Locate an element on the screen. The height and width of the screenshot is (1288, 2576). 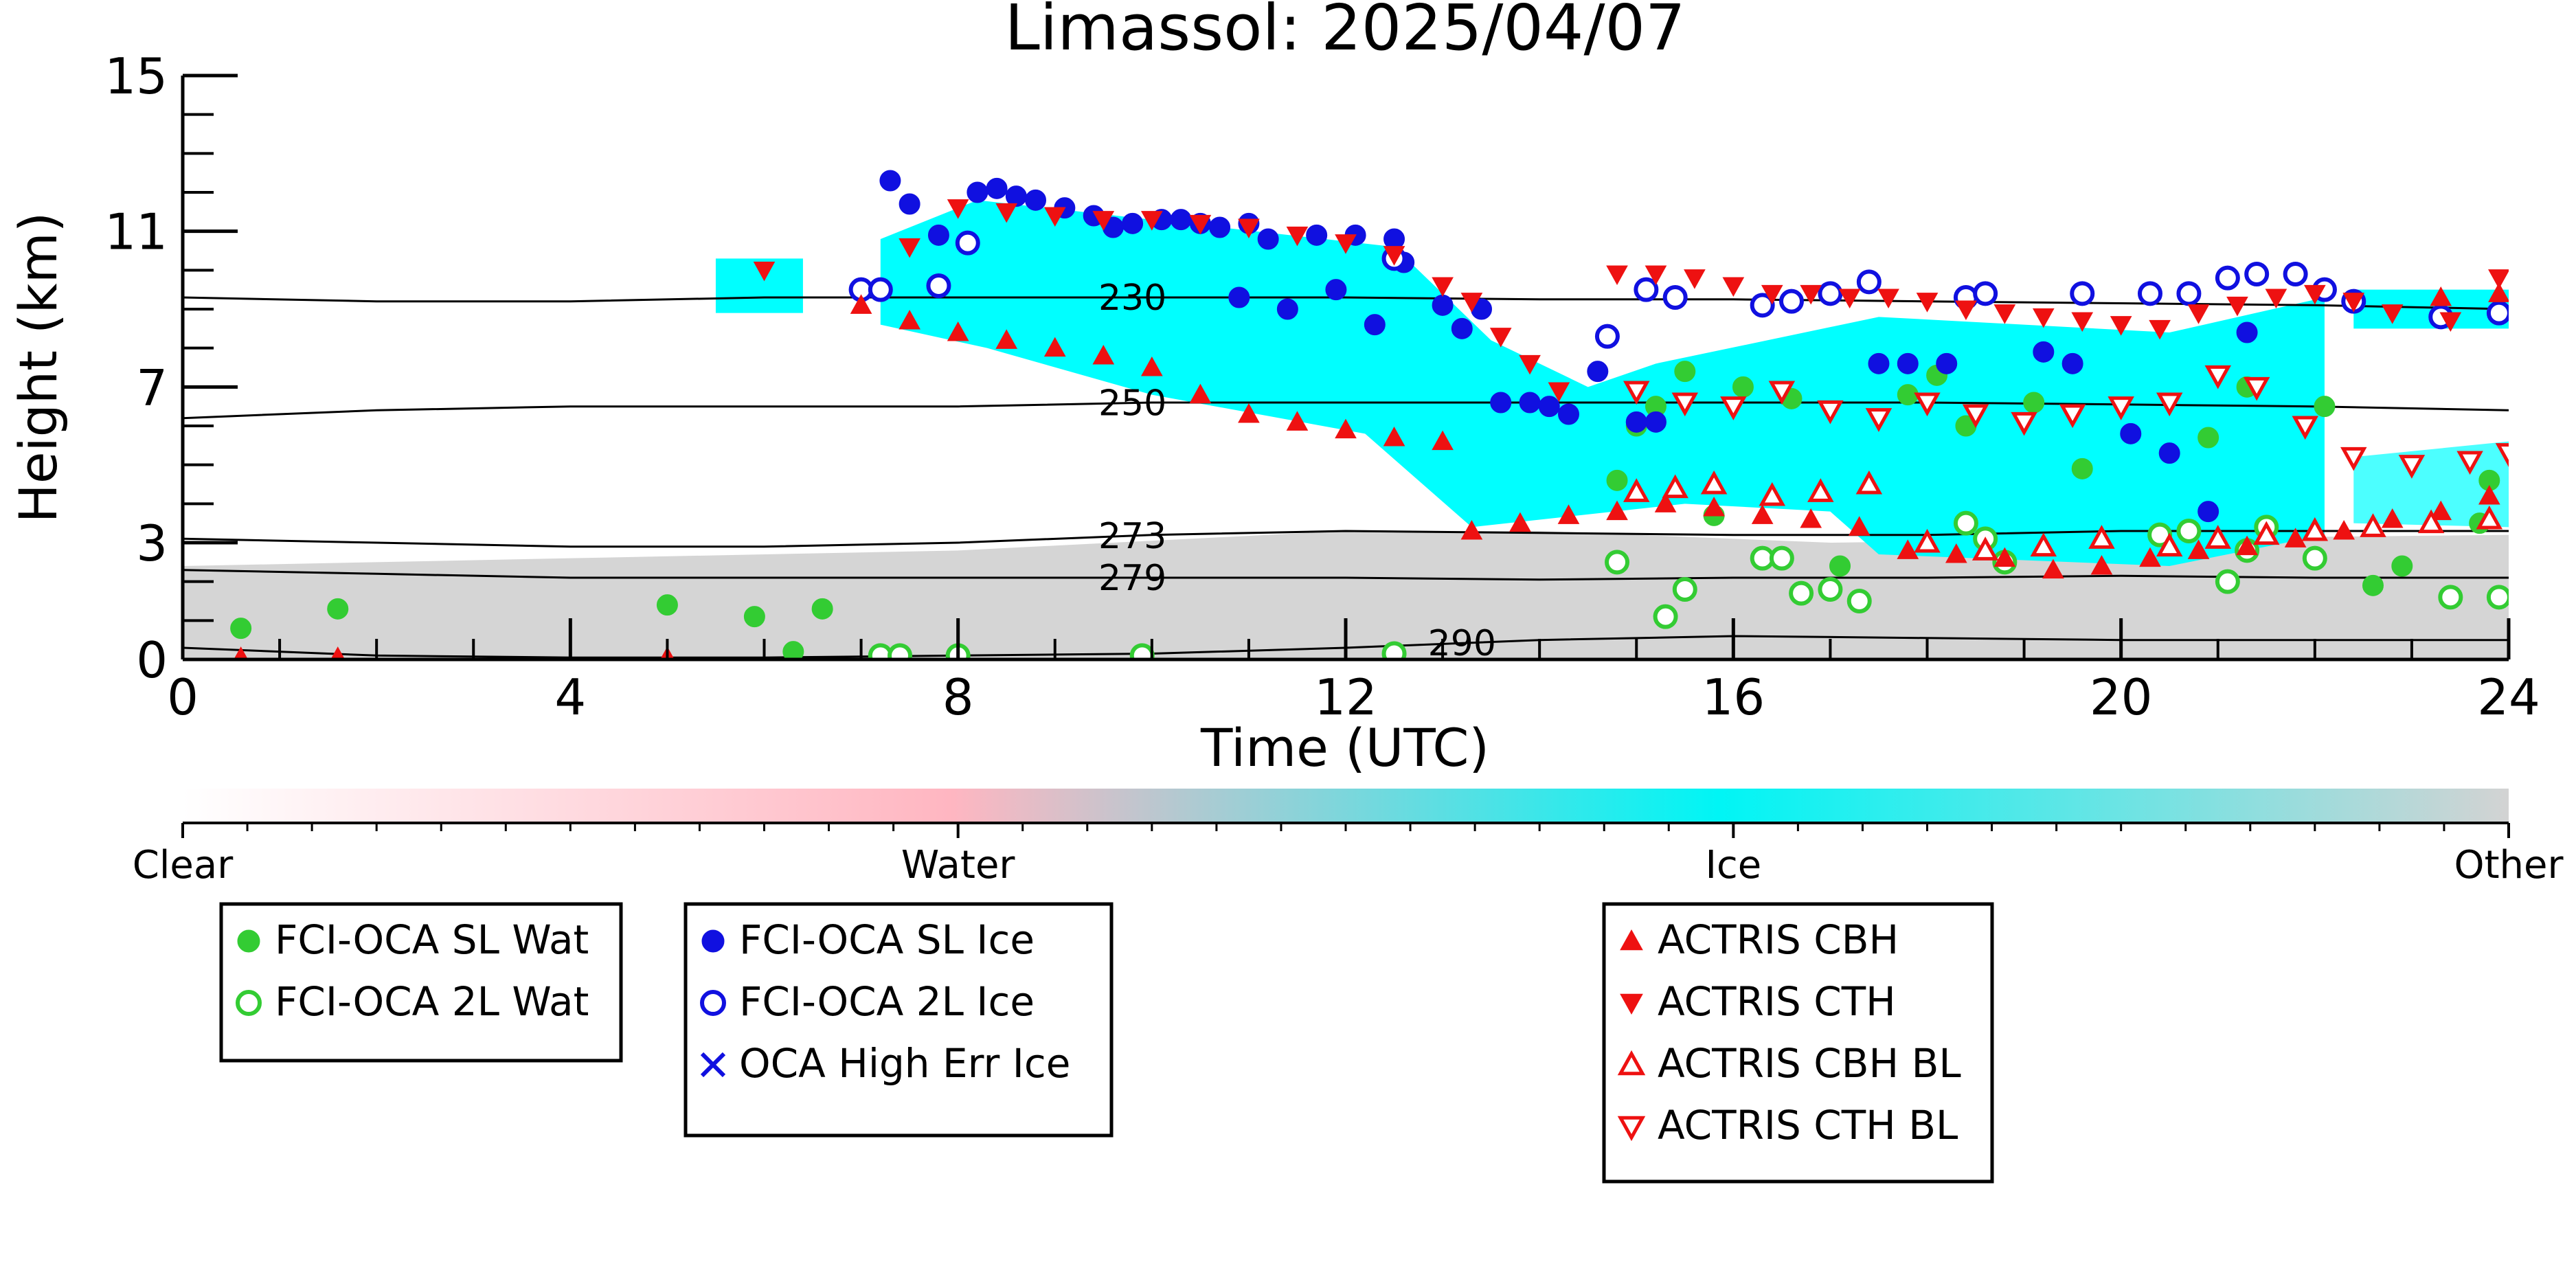
chart-title: Limassol: 2025/04/07 is located at coordinates (1344, 32).